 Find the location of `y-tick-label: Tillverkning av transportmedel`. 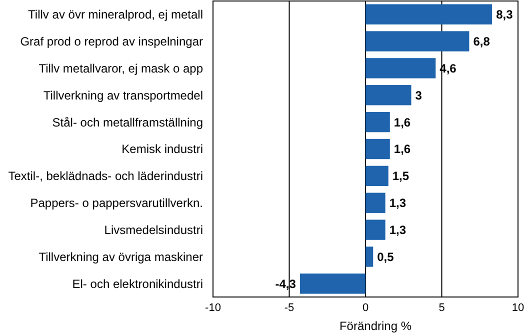

y-tick-label: Tillverkning av transportmedel is located at coordinates (123, 95).